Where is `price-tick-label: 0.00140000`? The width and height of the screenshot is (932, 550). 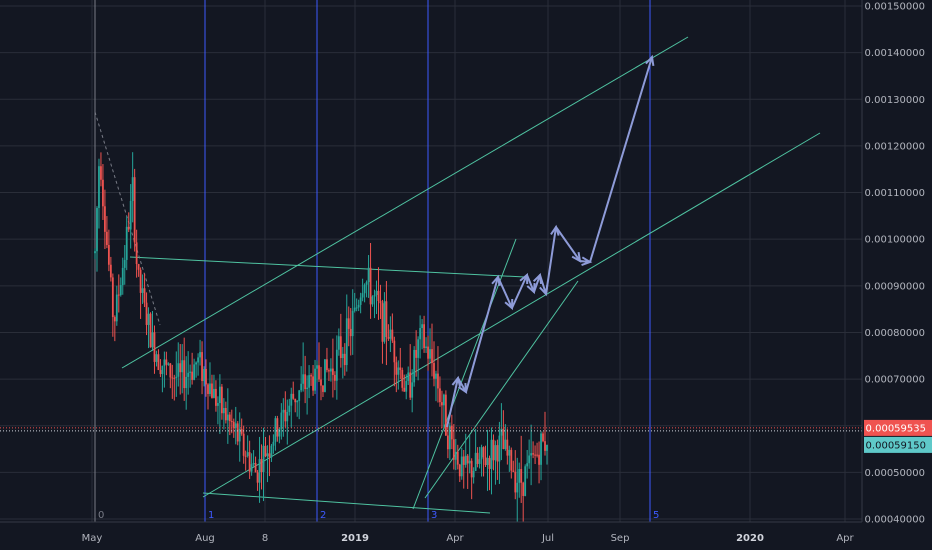
price-tick-label: 0.00140000 is located at coordinates (895, 53).